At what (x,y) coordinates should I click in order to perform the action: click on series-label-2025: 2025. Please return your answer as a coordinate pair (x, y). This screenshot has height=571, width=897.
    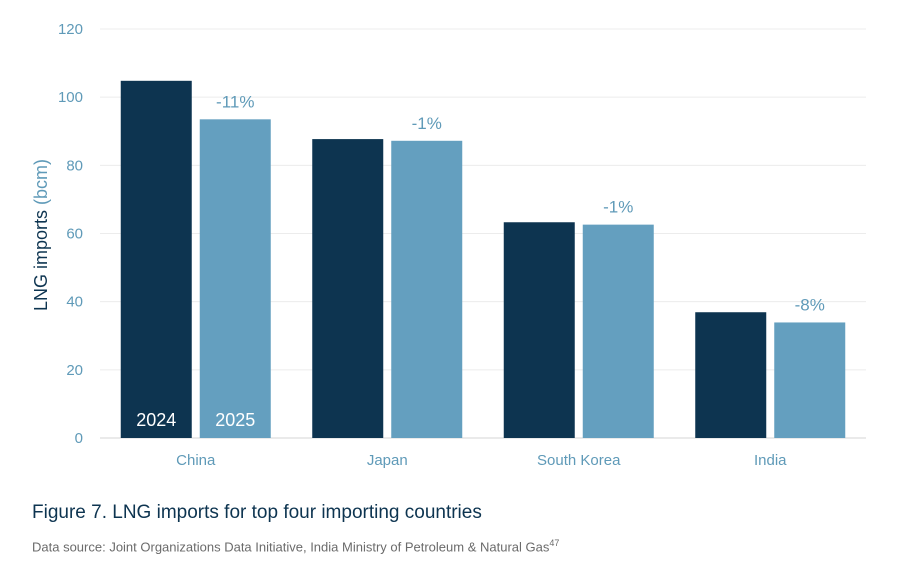
    Looking at the image, I should click on (235, 420).